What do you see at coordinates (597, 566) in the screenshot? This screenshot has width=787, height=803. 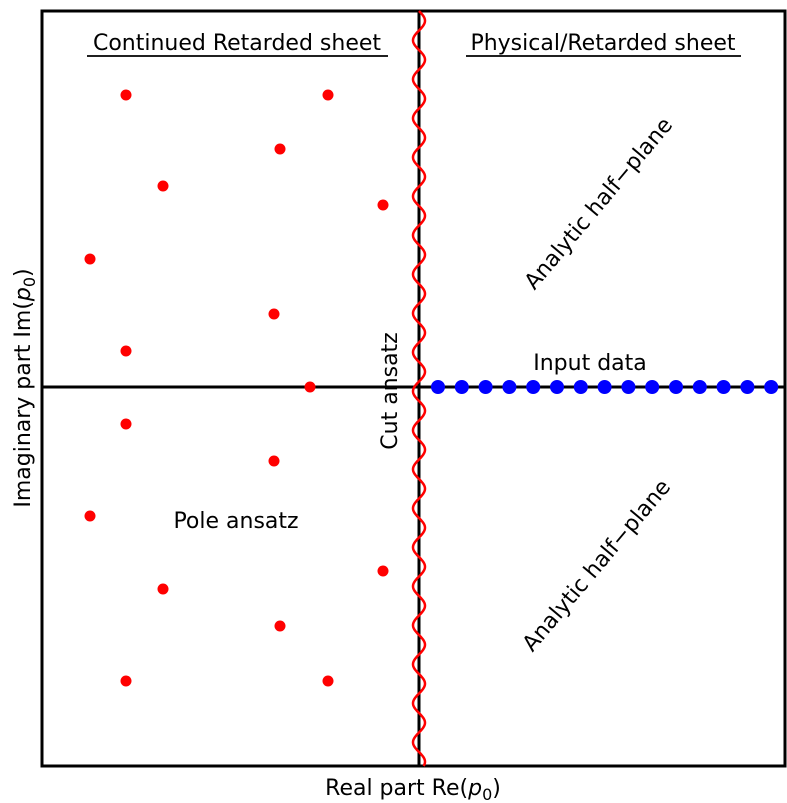 I see `analytic-half-plane-lower-label: Analytic half−plane` at bounding box center [597, 566].